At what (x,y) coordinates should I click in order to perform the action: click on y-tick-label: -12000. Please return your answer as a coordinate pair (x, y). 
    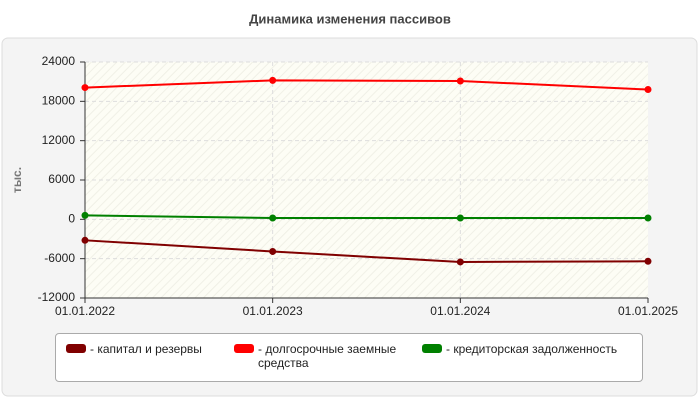
    Looking at the image, I should click on (57, 297).